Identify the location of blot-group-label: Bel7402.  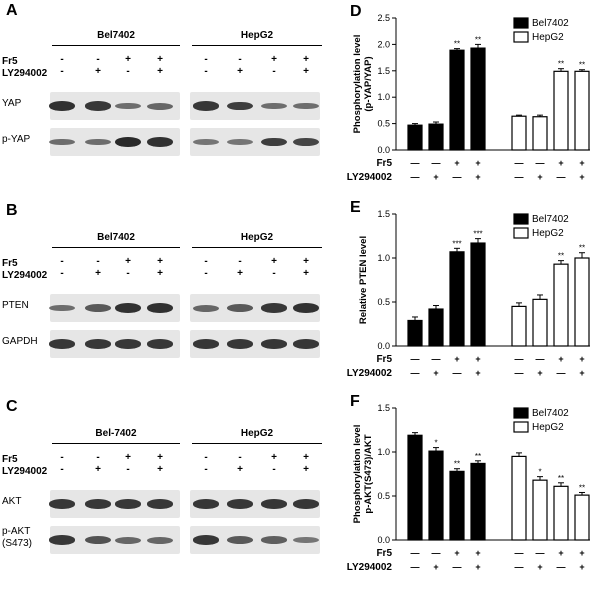
(116, 35).